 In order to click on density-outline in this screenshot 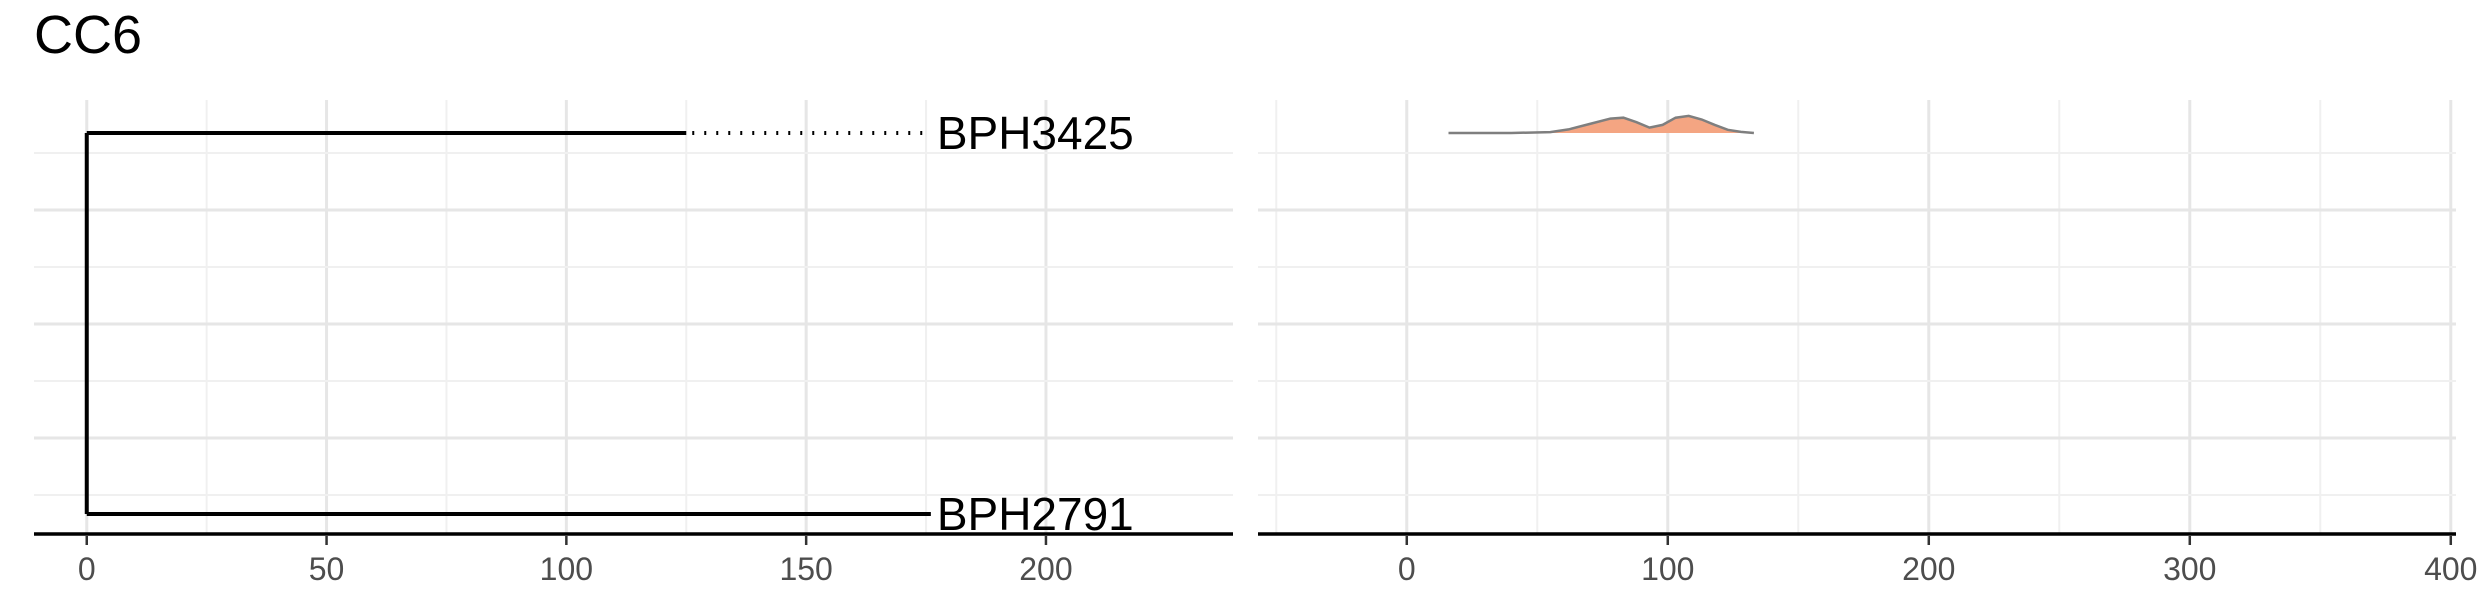, I will do `click(1601, 124)`.